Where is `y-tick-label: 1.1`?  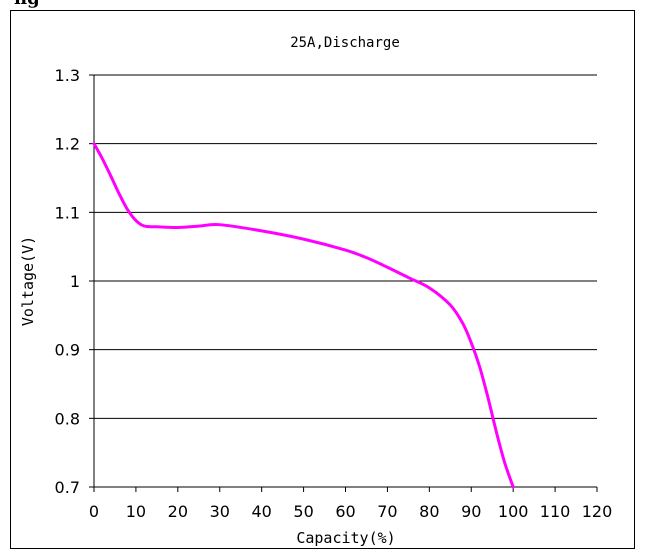
y-tick-label: 1.1 is located at coordinates (67, 212).